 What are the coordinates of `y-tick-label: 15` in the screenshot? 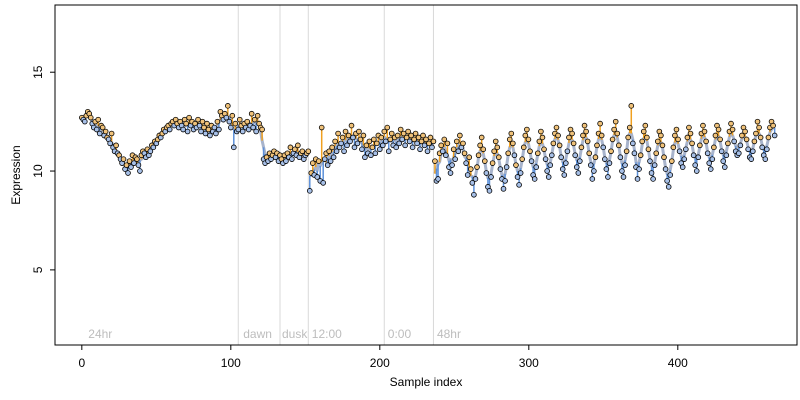 It's located at (38, 72).